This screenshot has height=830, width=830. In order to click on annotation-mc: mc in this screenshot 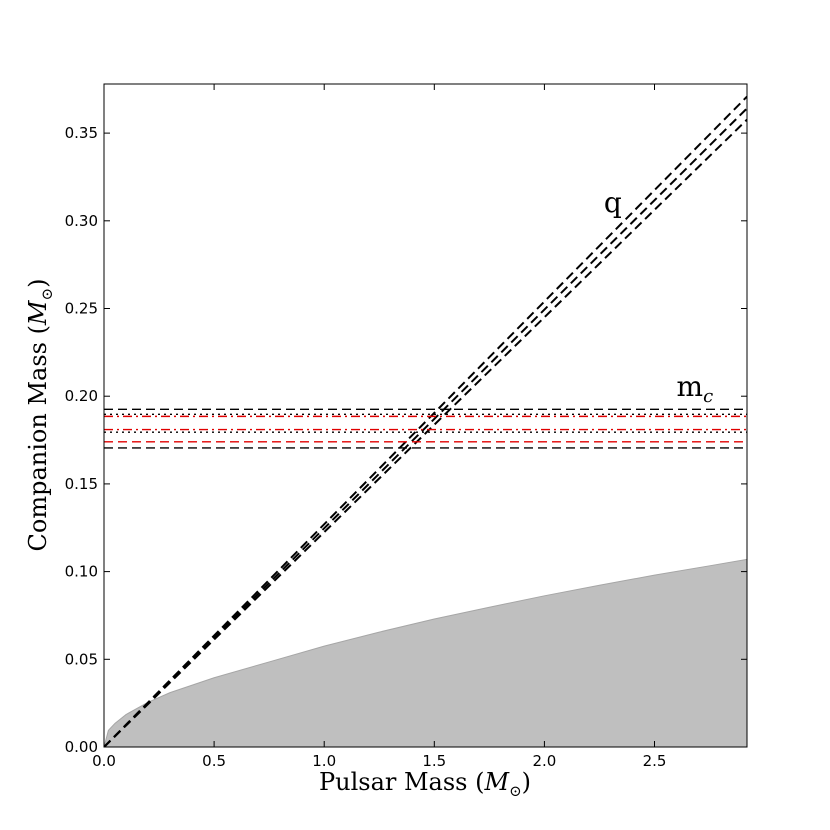, I will do `click(695, 388)`.